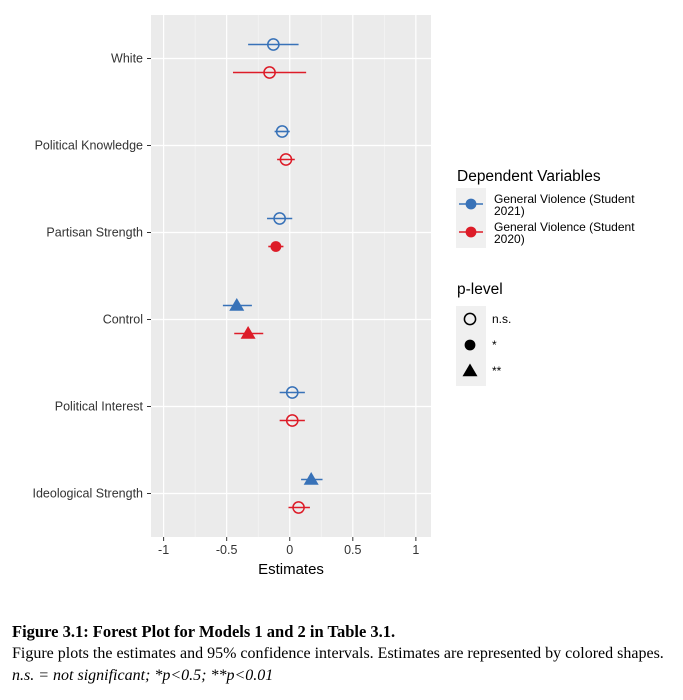 The image size is (683, 700). Describe the element at coordinates (497, 371) in the screenshot. I see `legend-shape-label: **` at that location.